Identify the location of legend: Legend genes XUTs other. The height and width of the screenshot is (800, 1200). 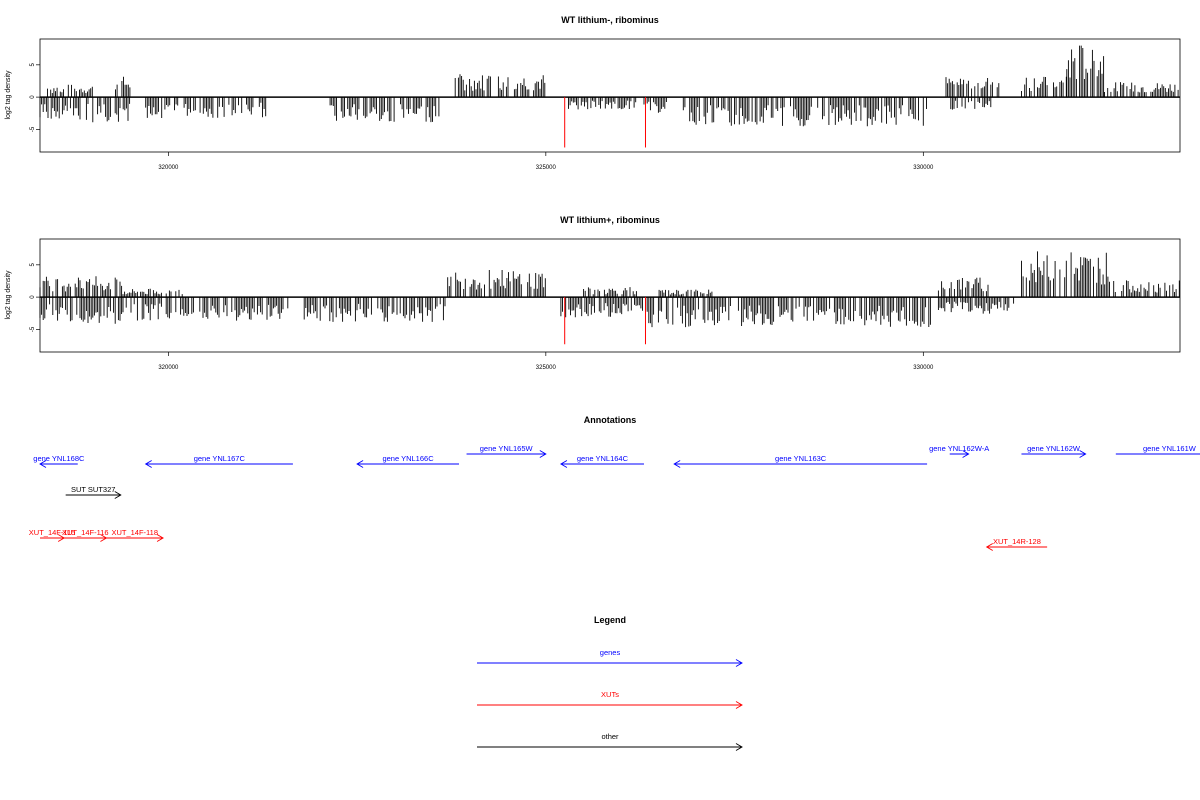
(610, 683).